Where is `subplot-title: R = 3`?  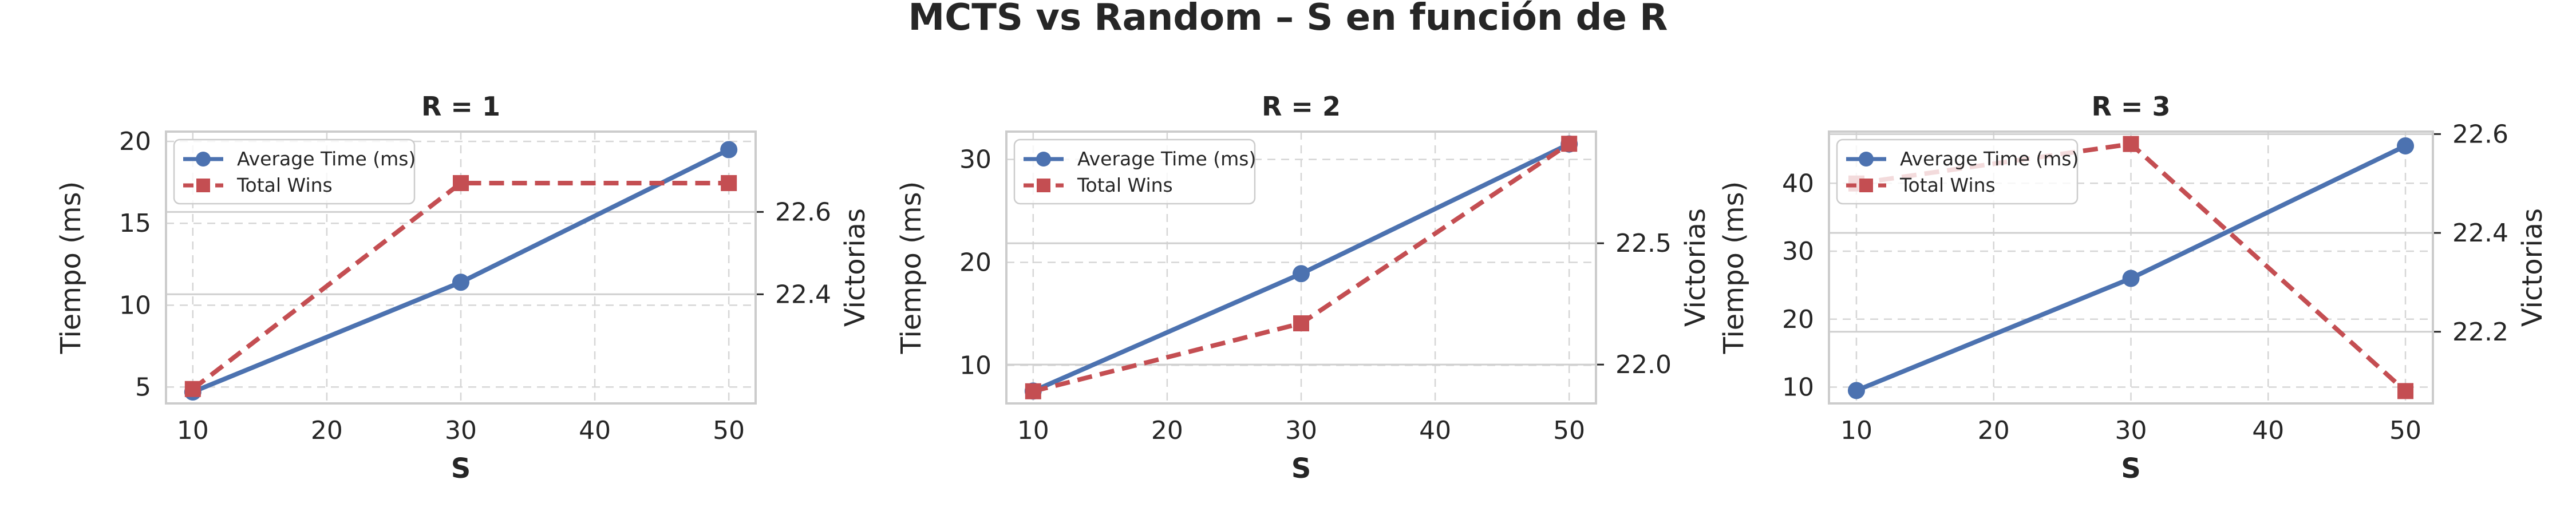
subplot-title: R = 3 is located at coordinates (2131, 106).